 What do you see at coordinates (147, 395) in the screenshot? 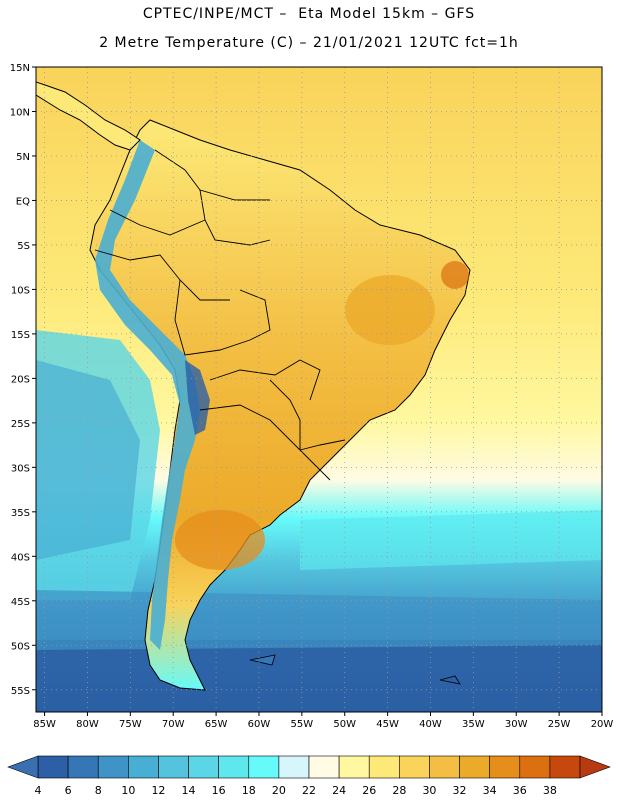
I see `andes-cold-strip` at bounding box center [147, 395].